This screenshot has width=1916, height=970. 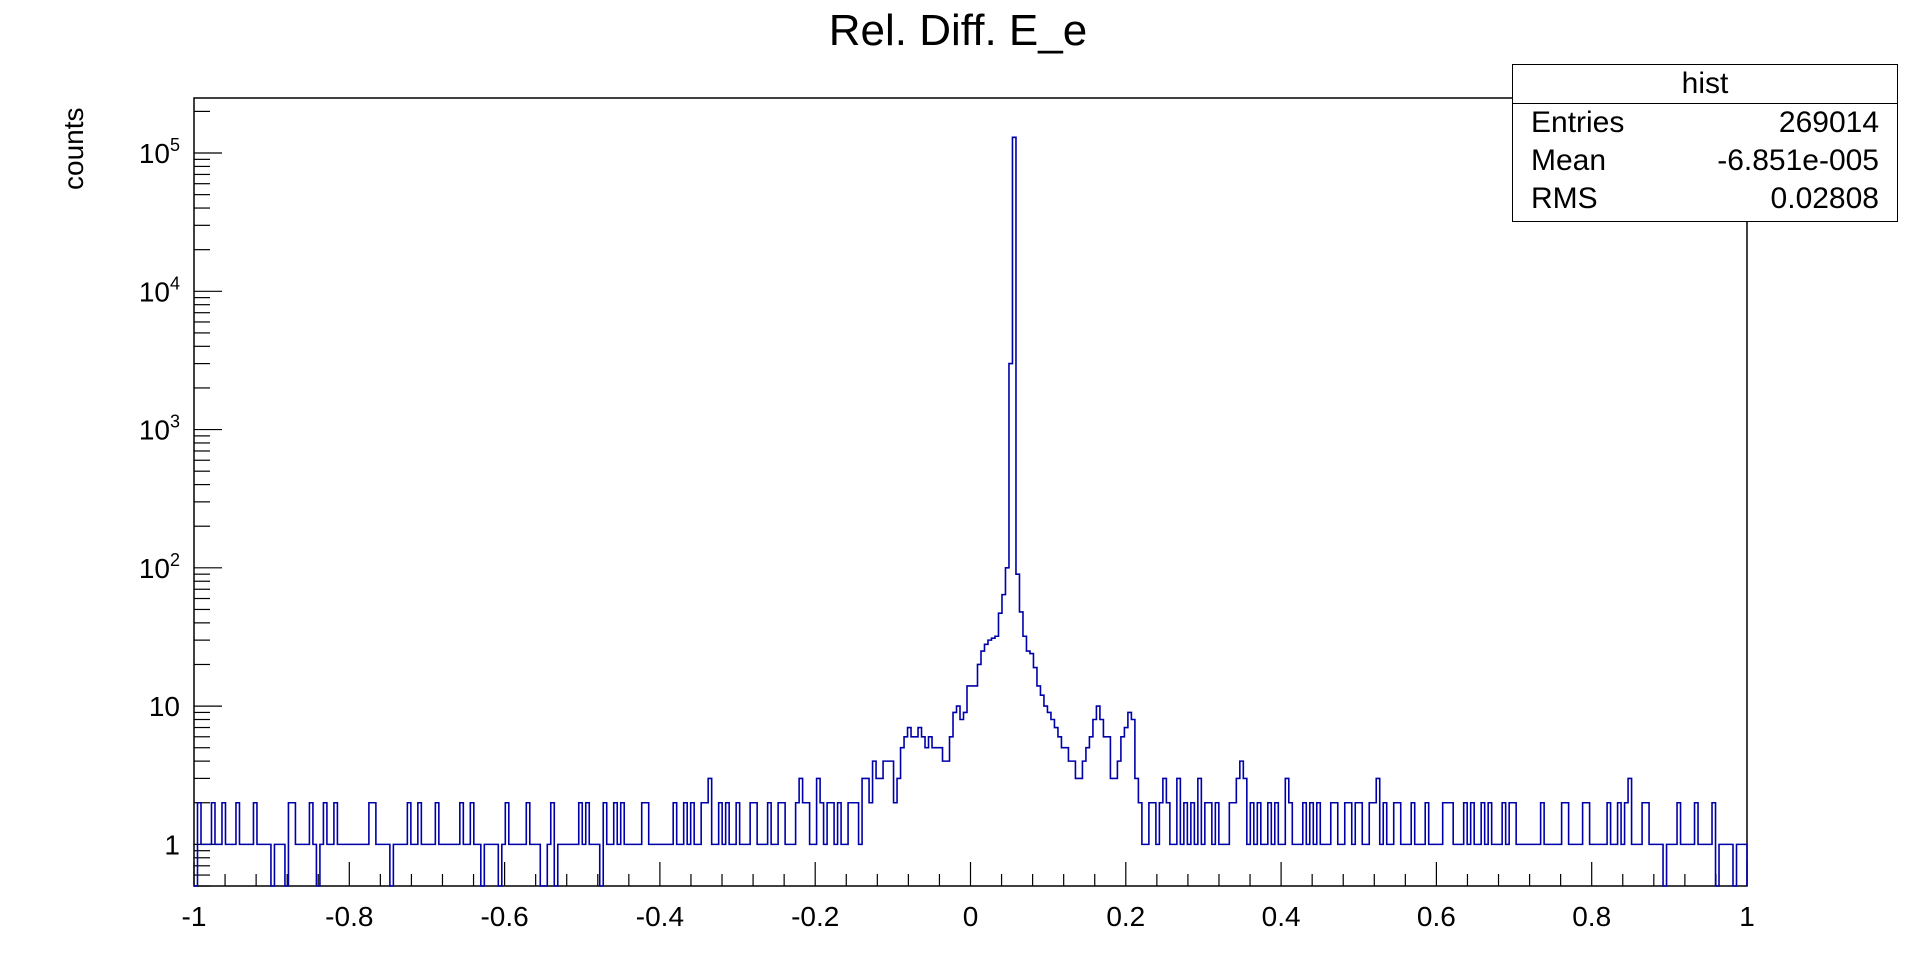 What do you see at coordinates (1705, 84) in the screenshot?
I see `stats-box-title: hist` at bounding box center [1705, 84].